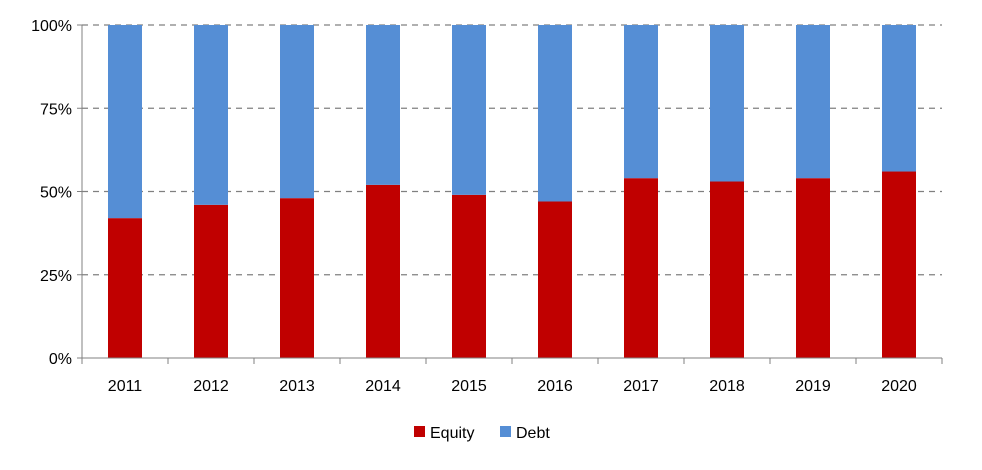 This screenshot has height=470, width=982. I want to click on x-tick-label: 2011, so click(125, 386).